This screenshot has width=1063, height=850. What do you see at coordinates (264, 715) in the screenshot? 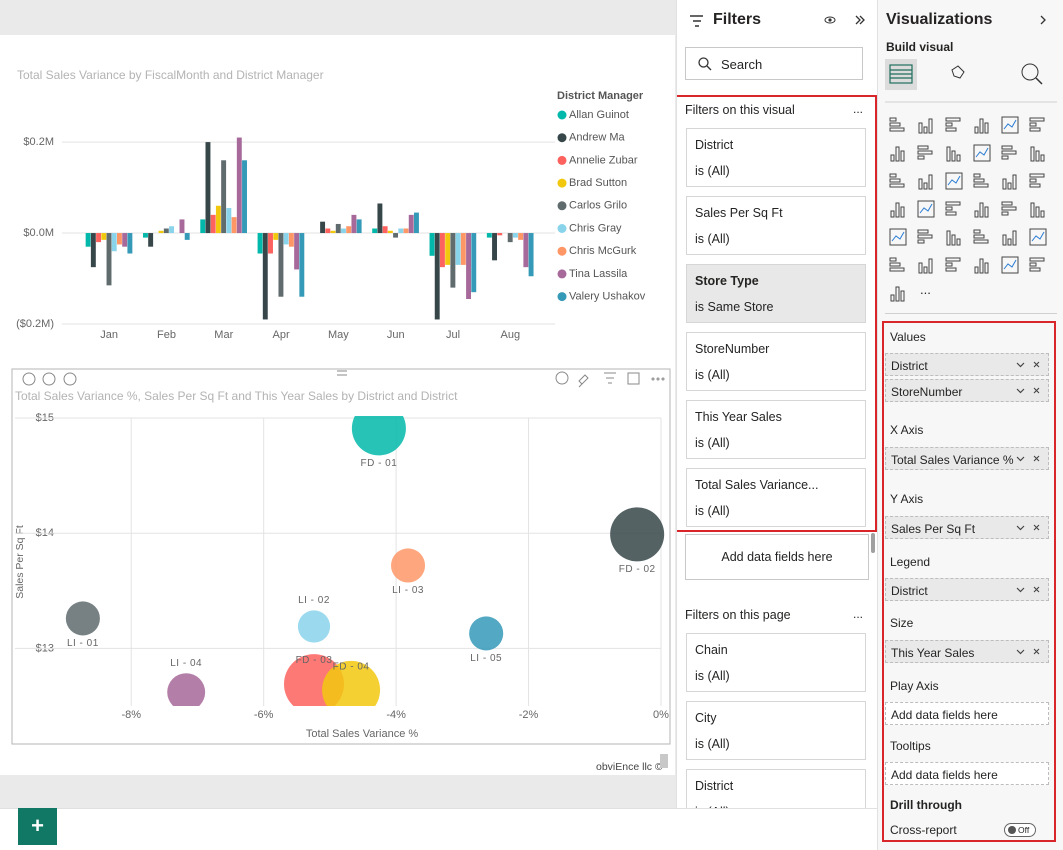
I see `x-tick-label: -6%` at bounding box center [264, 715].